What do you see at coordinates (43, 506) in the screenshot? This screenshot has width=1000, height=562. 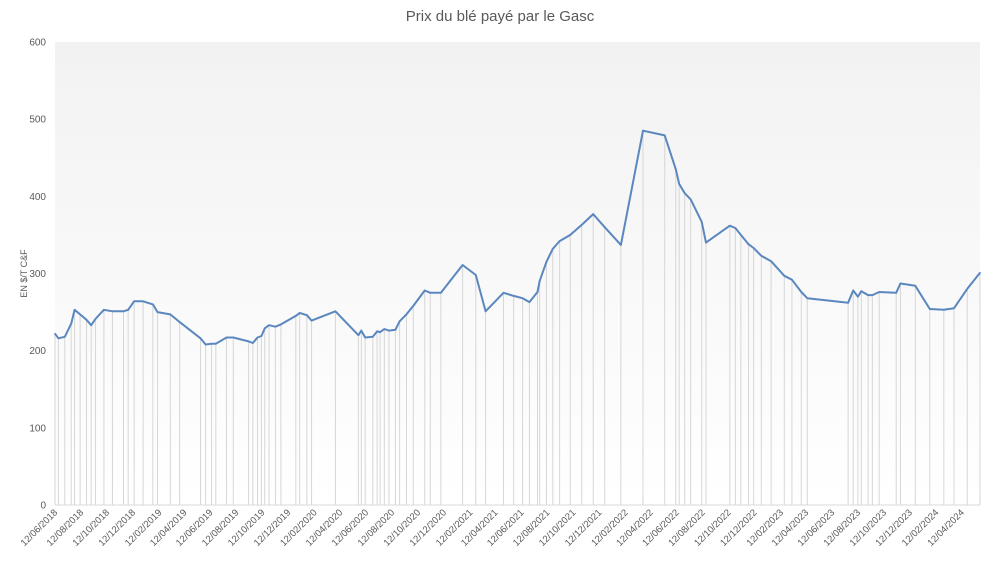 I see `y-tick-label: 0` at bounding box center [43, 506].